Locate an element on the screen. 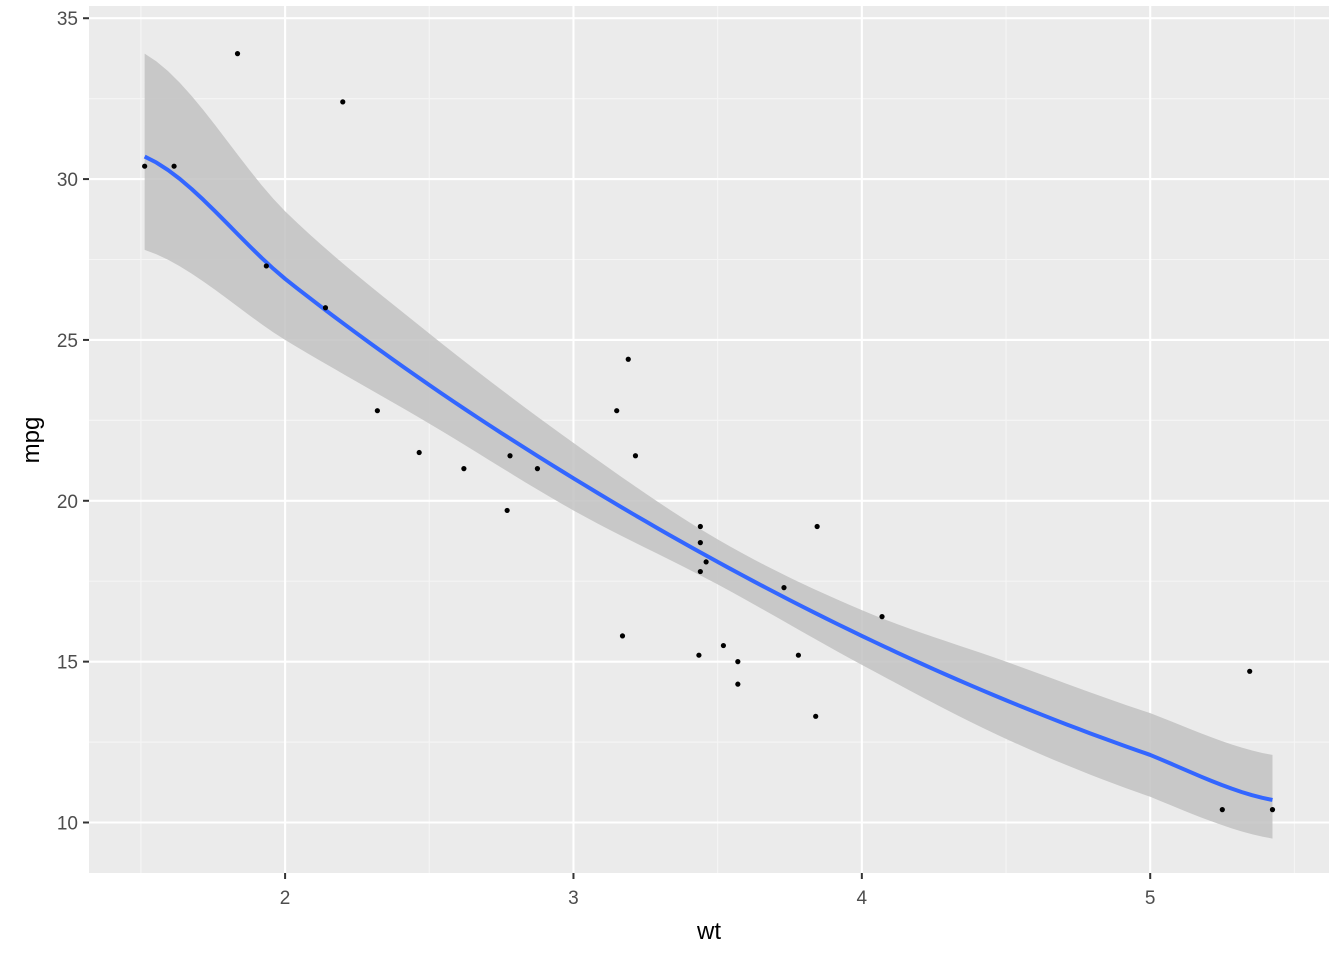  y-tick-label: 15 is located at coordinates (67, 663).